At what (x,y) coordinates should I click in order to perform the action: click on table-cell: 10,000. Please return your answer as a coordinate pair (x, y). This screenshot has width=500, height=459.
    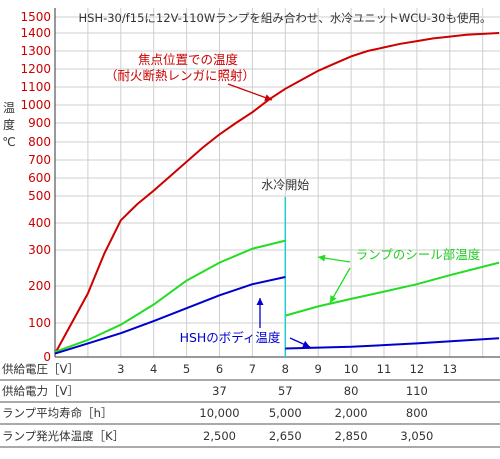
    Looking at the image, I should click on (219, 413).